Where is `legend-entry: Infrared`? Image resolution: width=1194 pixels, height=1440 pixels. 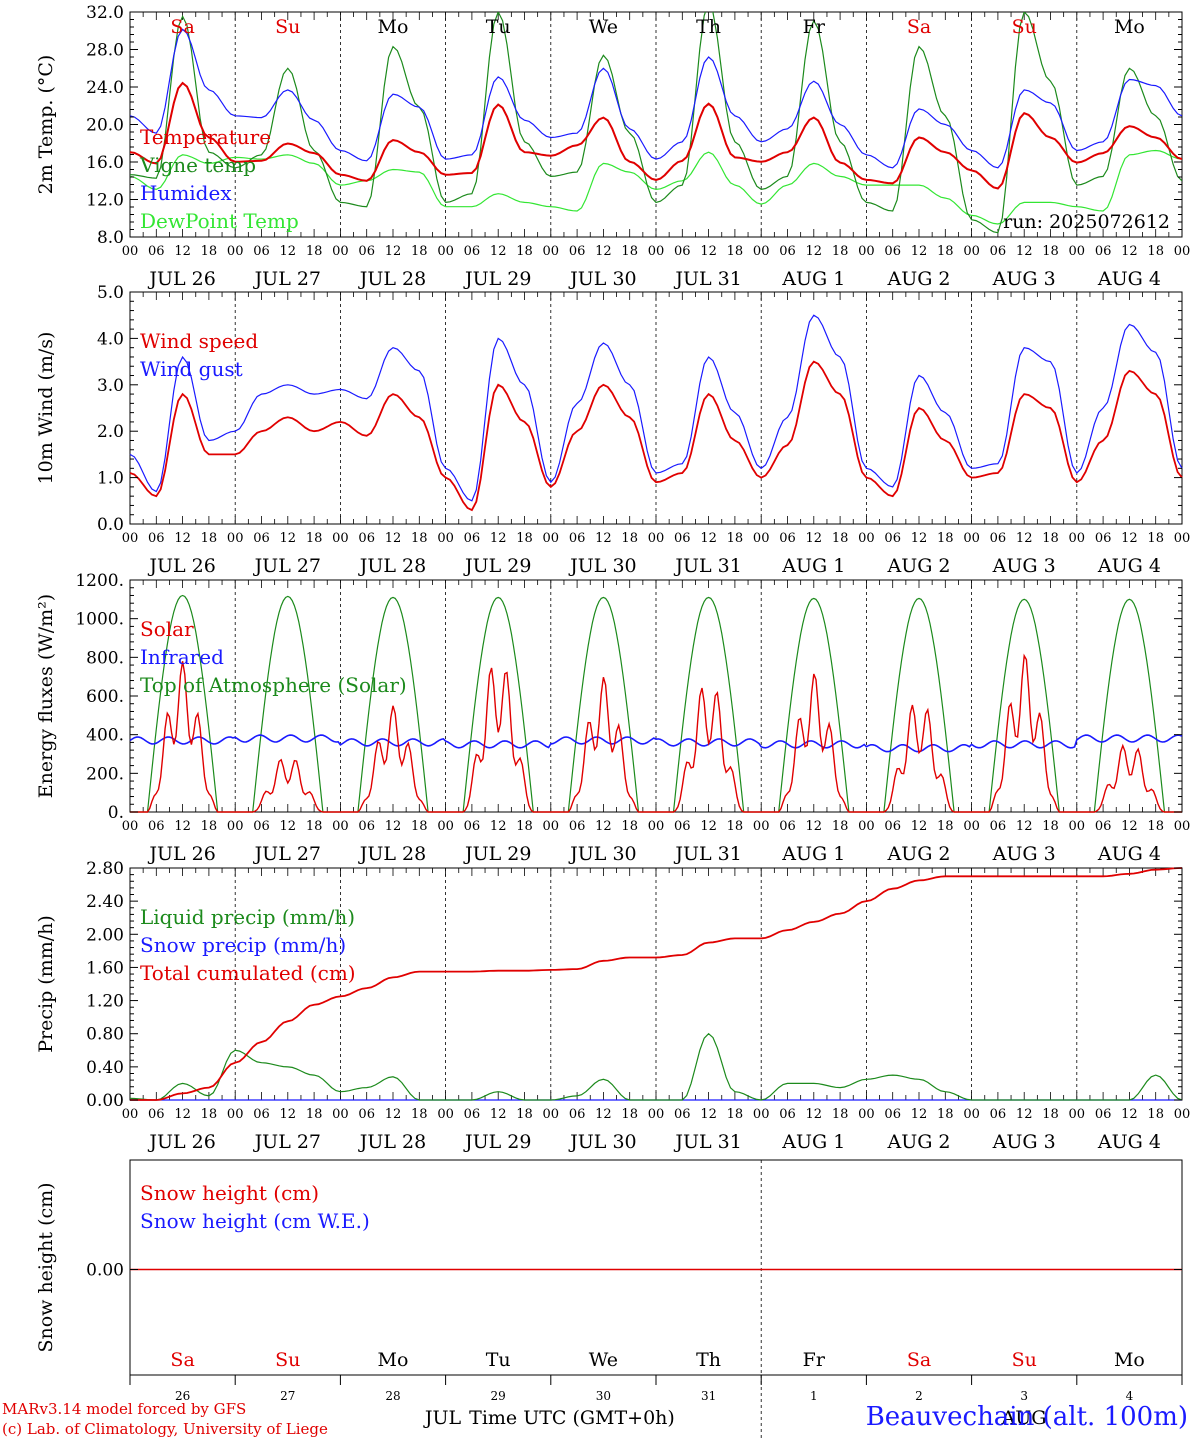
legend-entry: Infrared is located at coordinates (182, 657).